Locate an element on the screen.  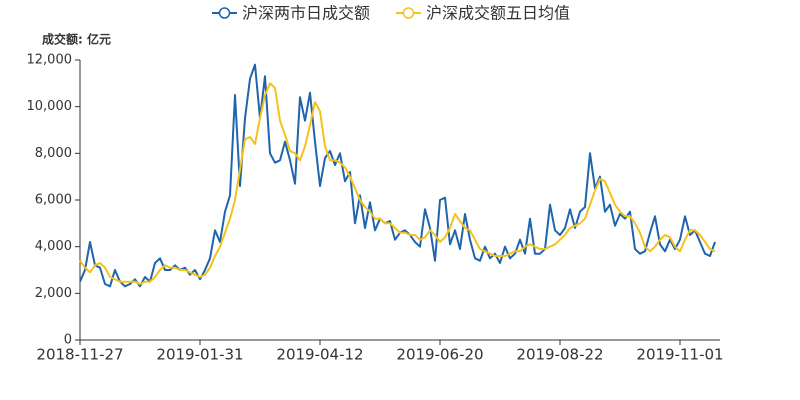
x-tick-label: 2019-01-31 is located at coordinates (199, 355).